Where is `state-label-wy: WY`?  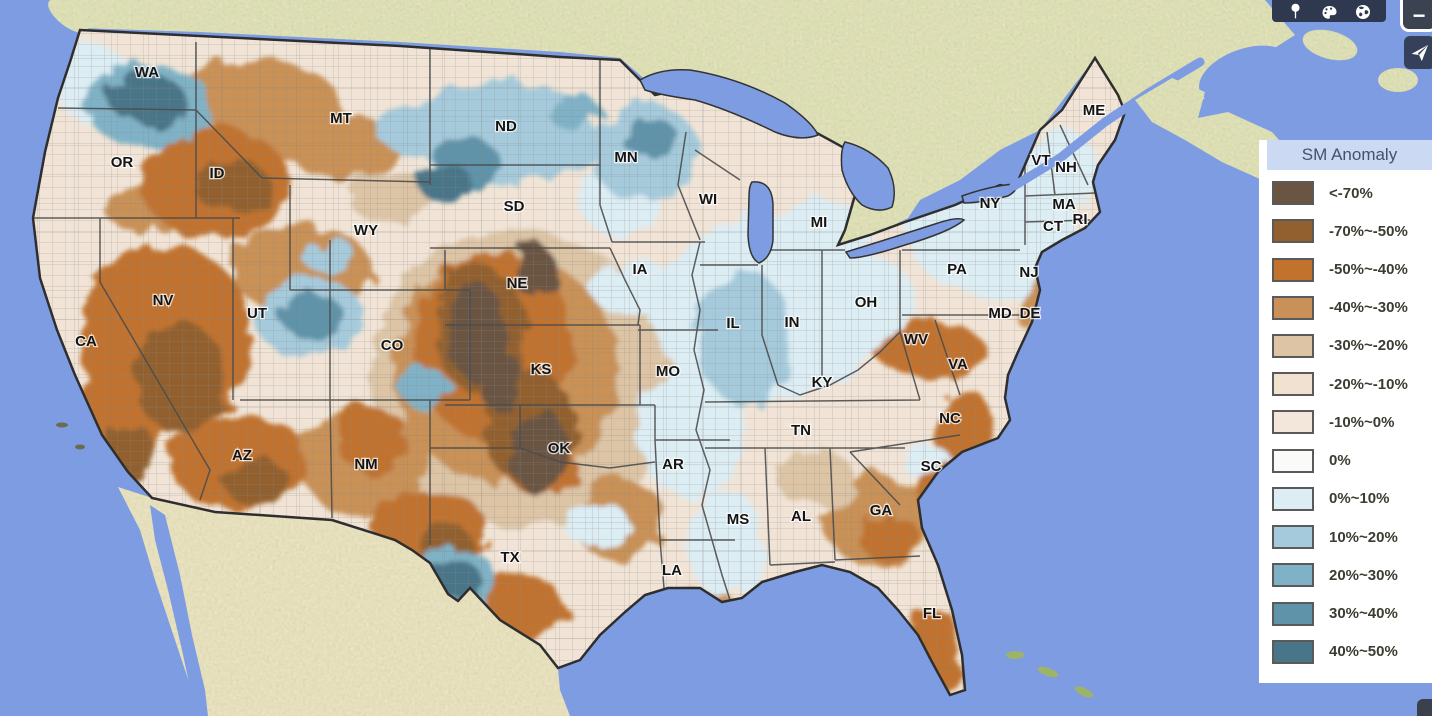 state-label-wy: WY is located at coordinates (366, 230).